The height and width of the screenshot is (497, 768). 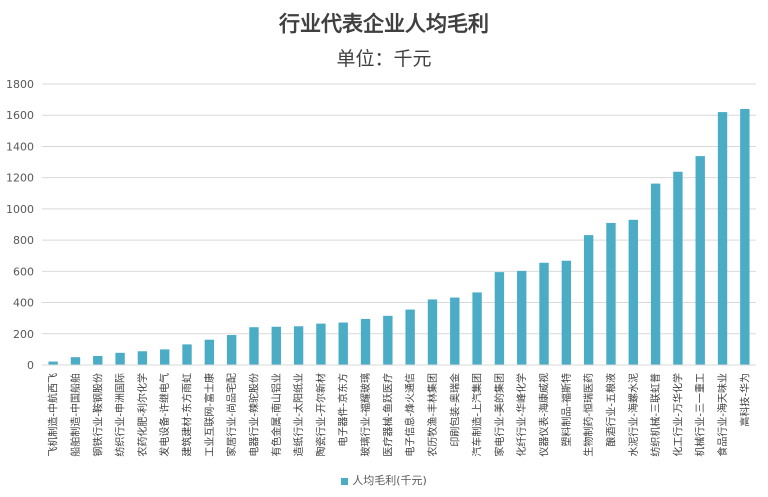 What do you see at coordinates (432, 415) in the screenshot?
I see `x-tick-label: 农历牧渔-丰林集团` at bounding box center [432, 415].